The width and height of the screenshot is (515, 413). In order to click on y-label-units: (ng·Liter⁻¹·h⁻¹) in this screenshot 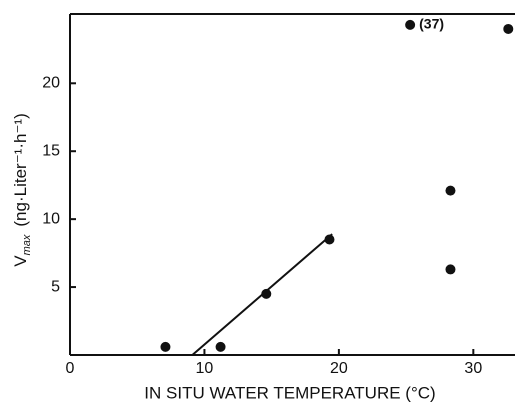, I will do `click(20, 169)`.